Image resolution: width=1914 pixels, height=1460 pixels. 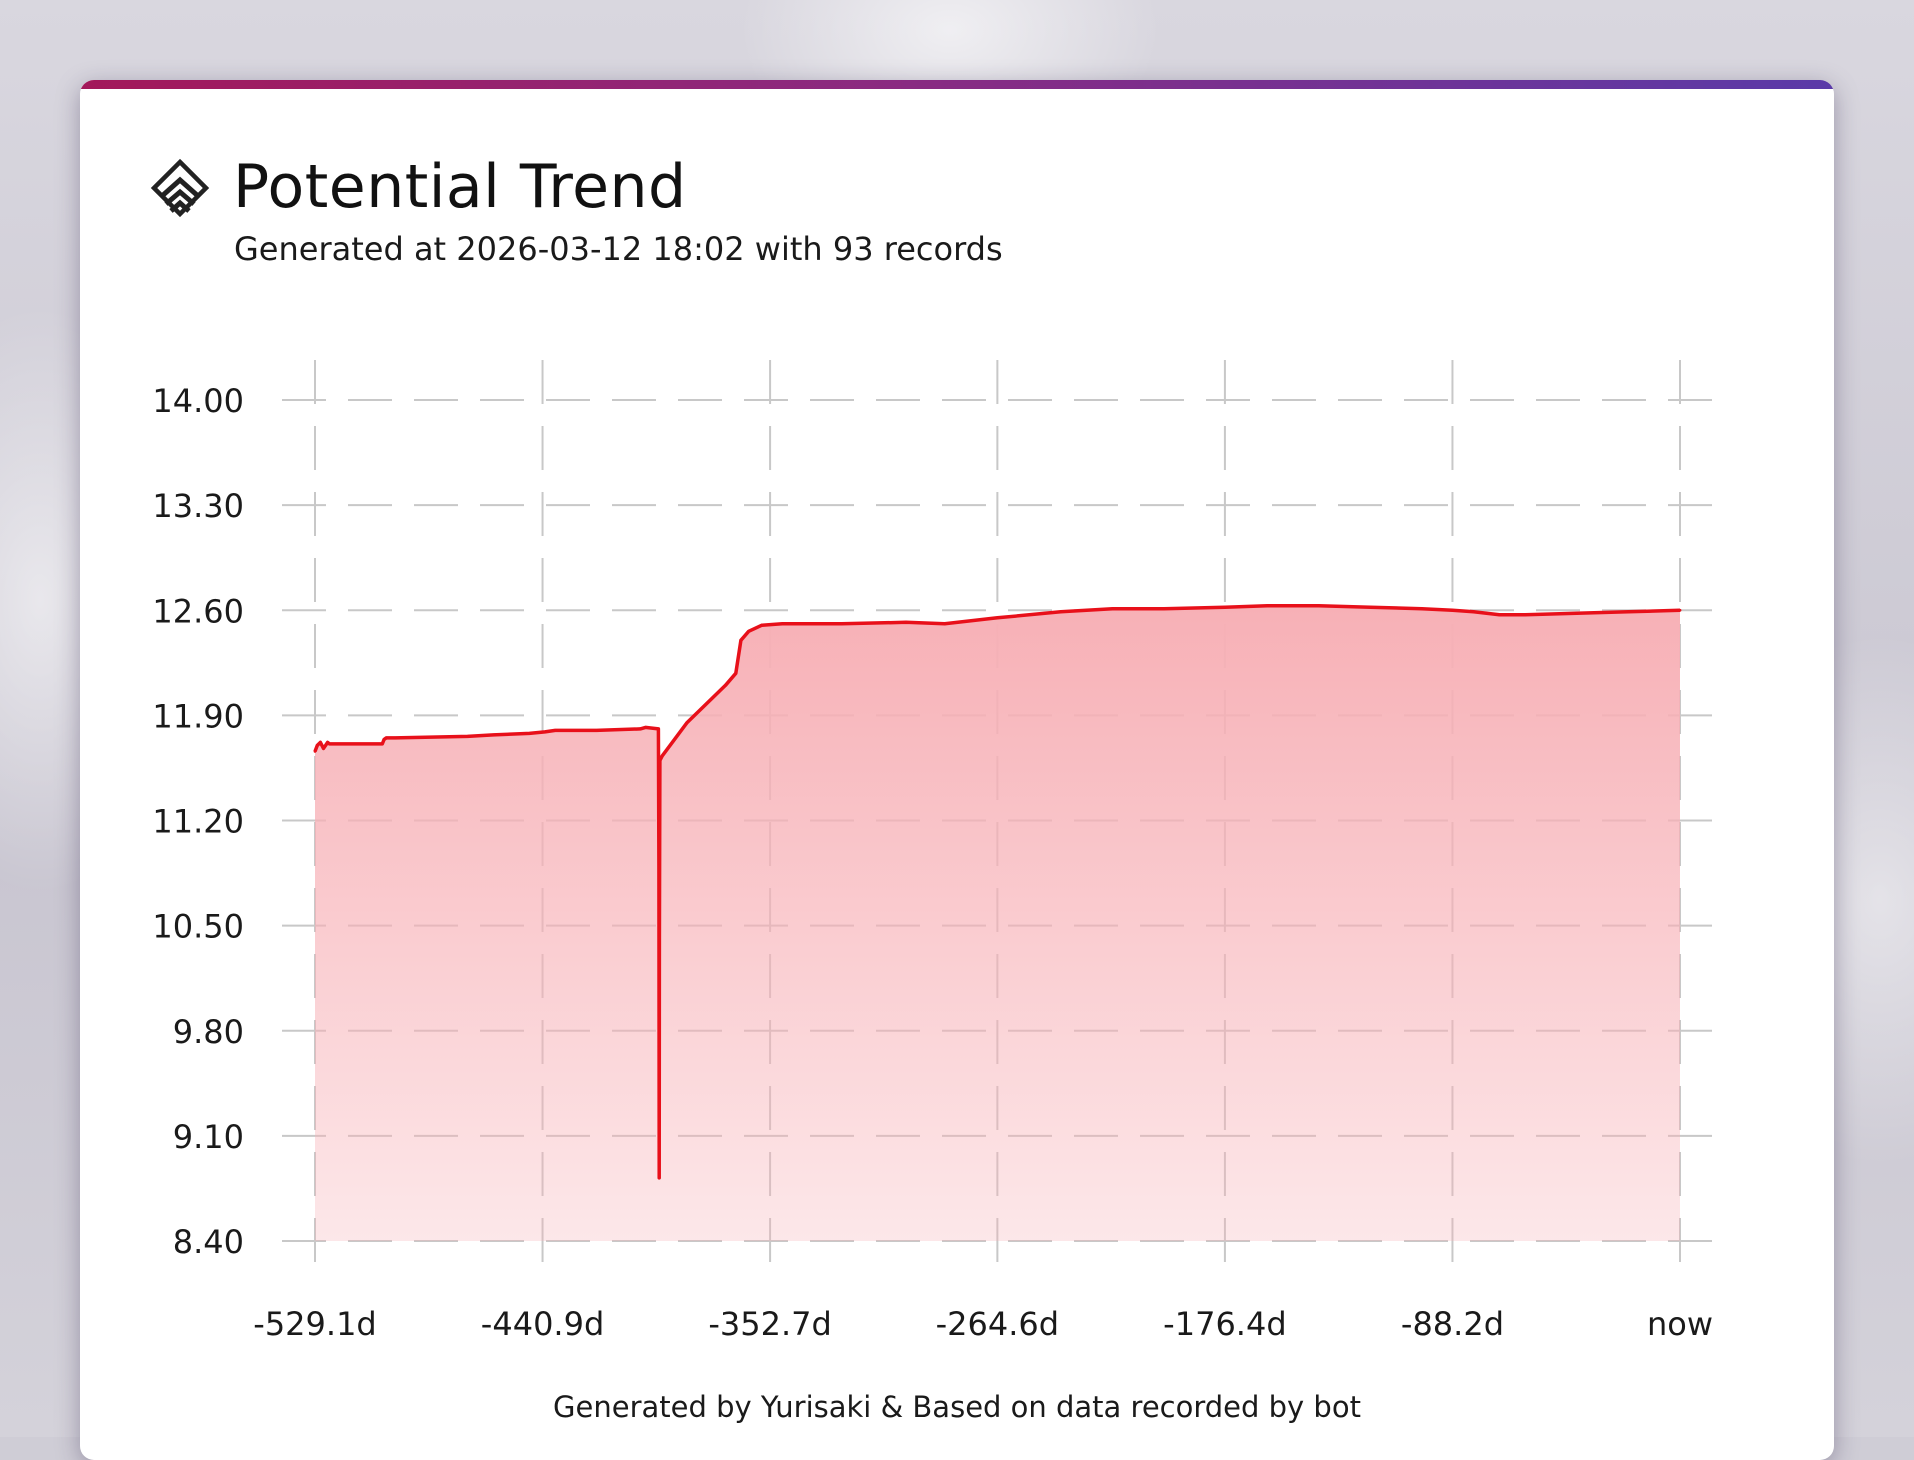 I want to click on x-tick-label: -88.2d, so click(x=1452, y=1324).